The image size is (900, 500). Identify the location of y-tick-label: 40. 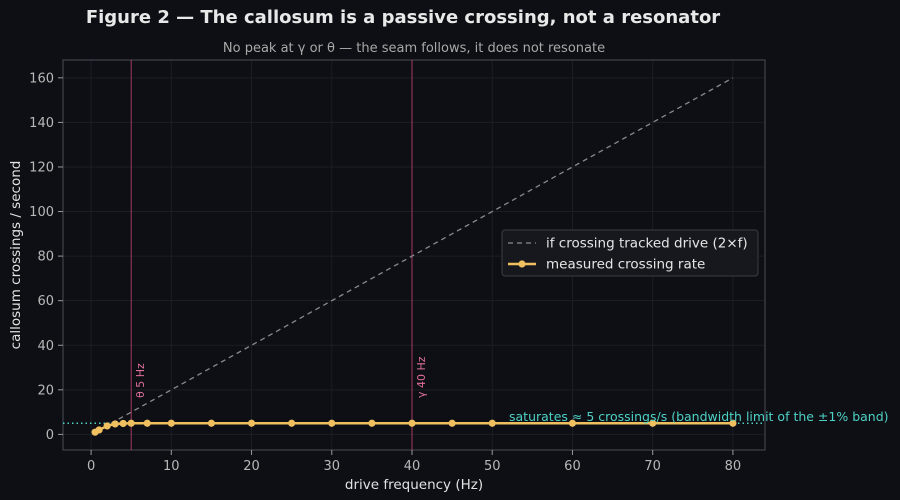
(45, 346).